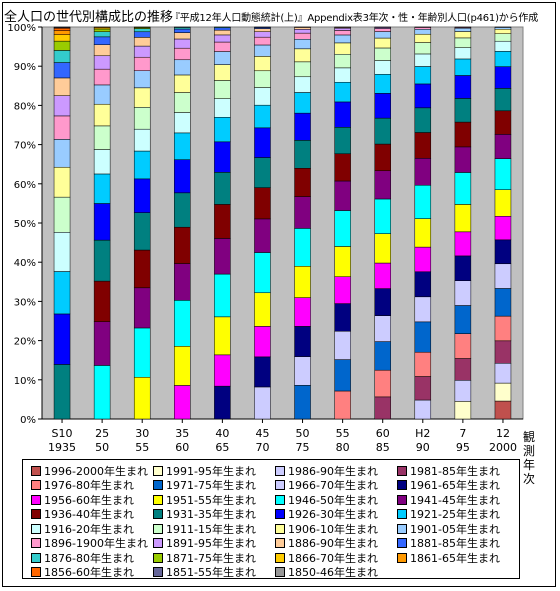 This screenshot has width=560, height=591. What do you see at coordinates (25, 302) in the screenshot?
I see `y-tick-label: 30%` at bounding box center [25, 302].